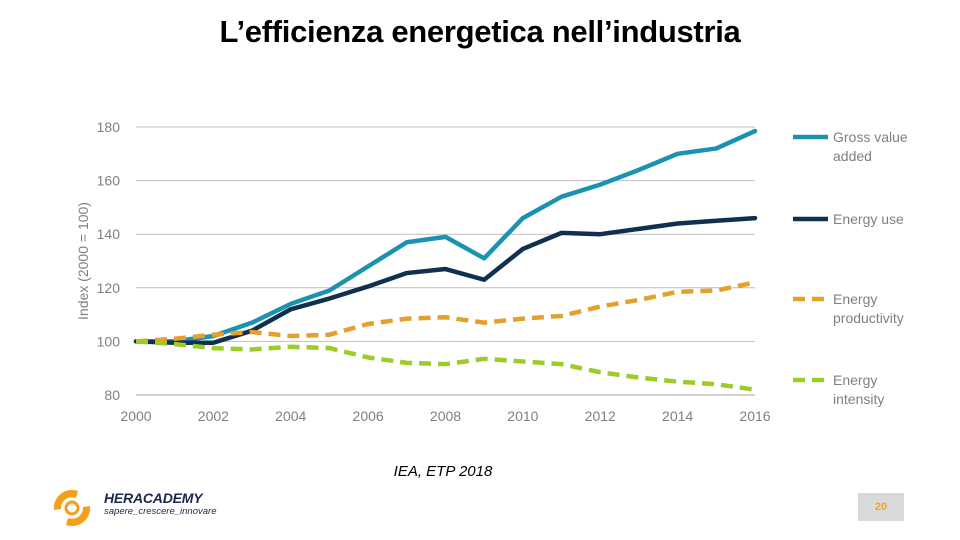 The image size is (960, 540). Describe the element at coordinates (445, 365) in the screenshot. I see `series-line-energy-intensity` at that location.